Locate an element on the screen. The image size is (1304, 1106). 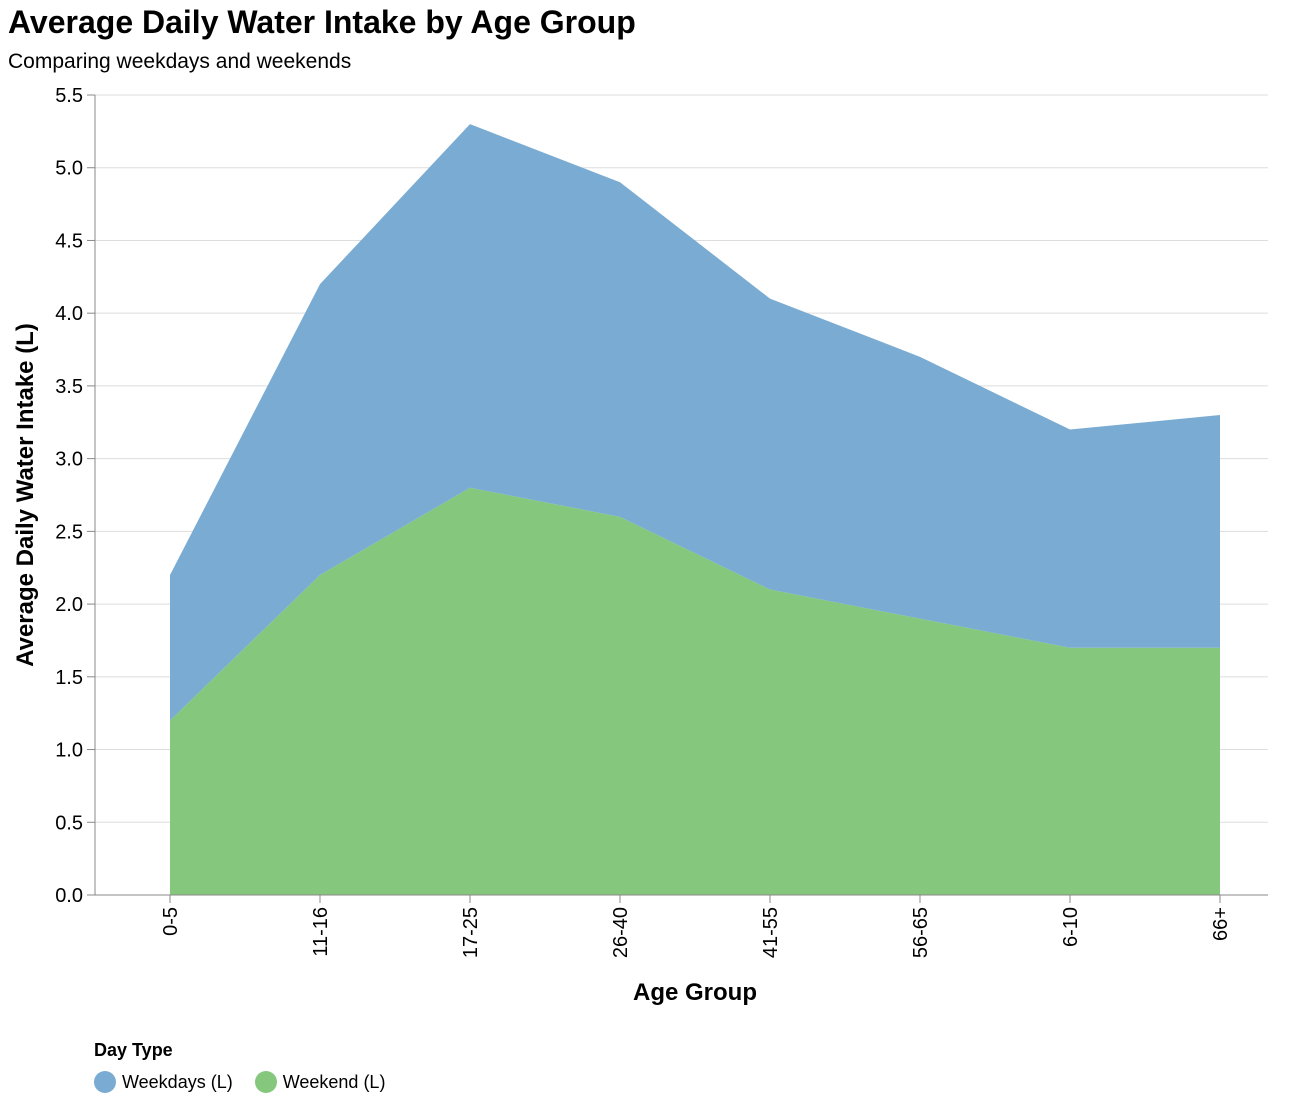
x-tick-label: 6-10 is located at coordinates (1071, 927).